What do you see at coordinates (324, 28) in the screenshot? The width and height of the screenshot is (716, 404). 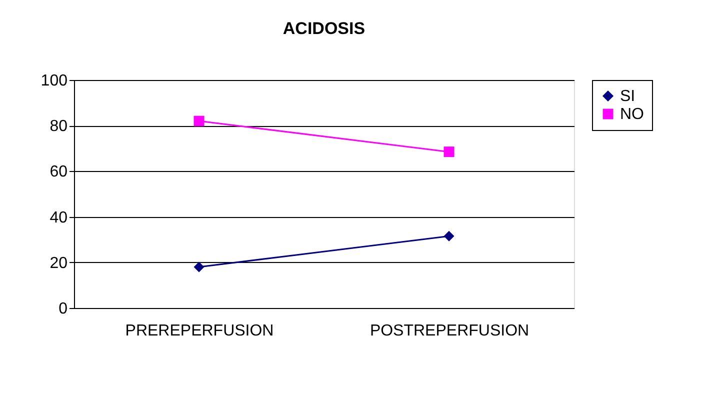 I see `chart-title: ACIDOSIS` at bounding box center [324, 28].